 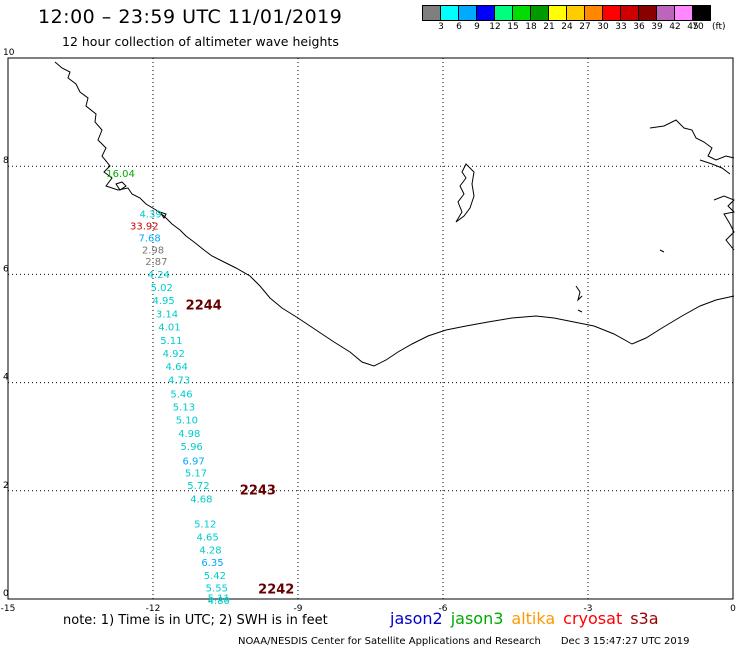 I want to click on color-swatch-label: 33, so click(x=621, y=27).